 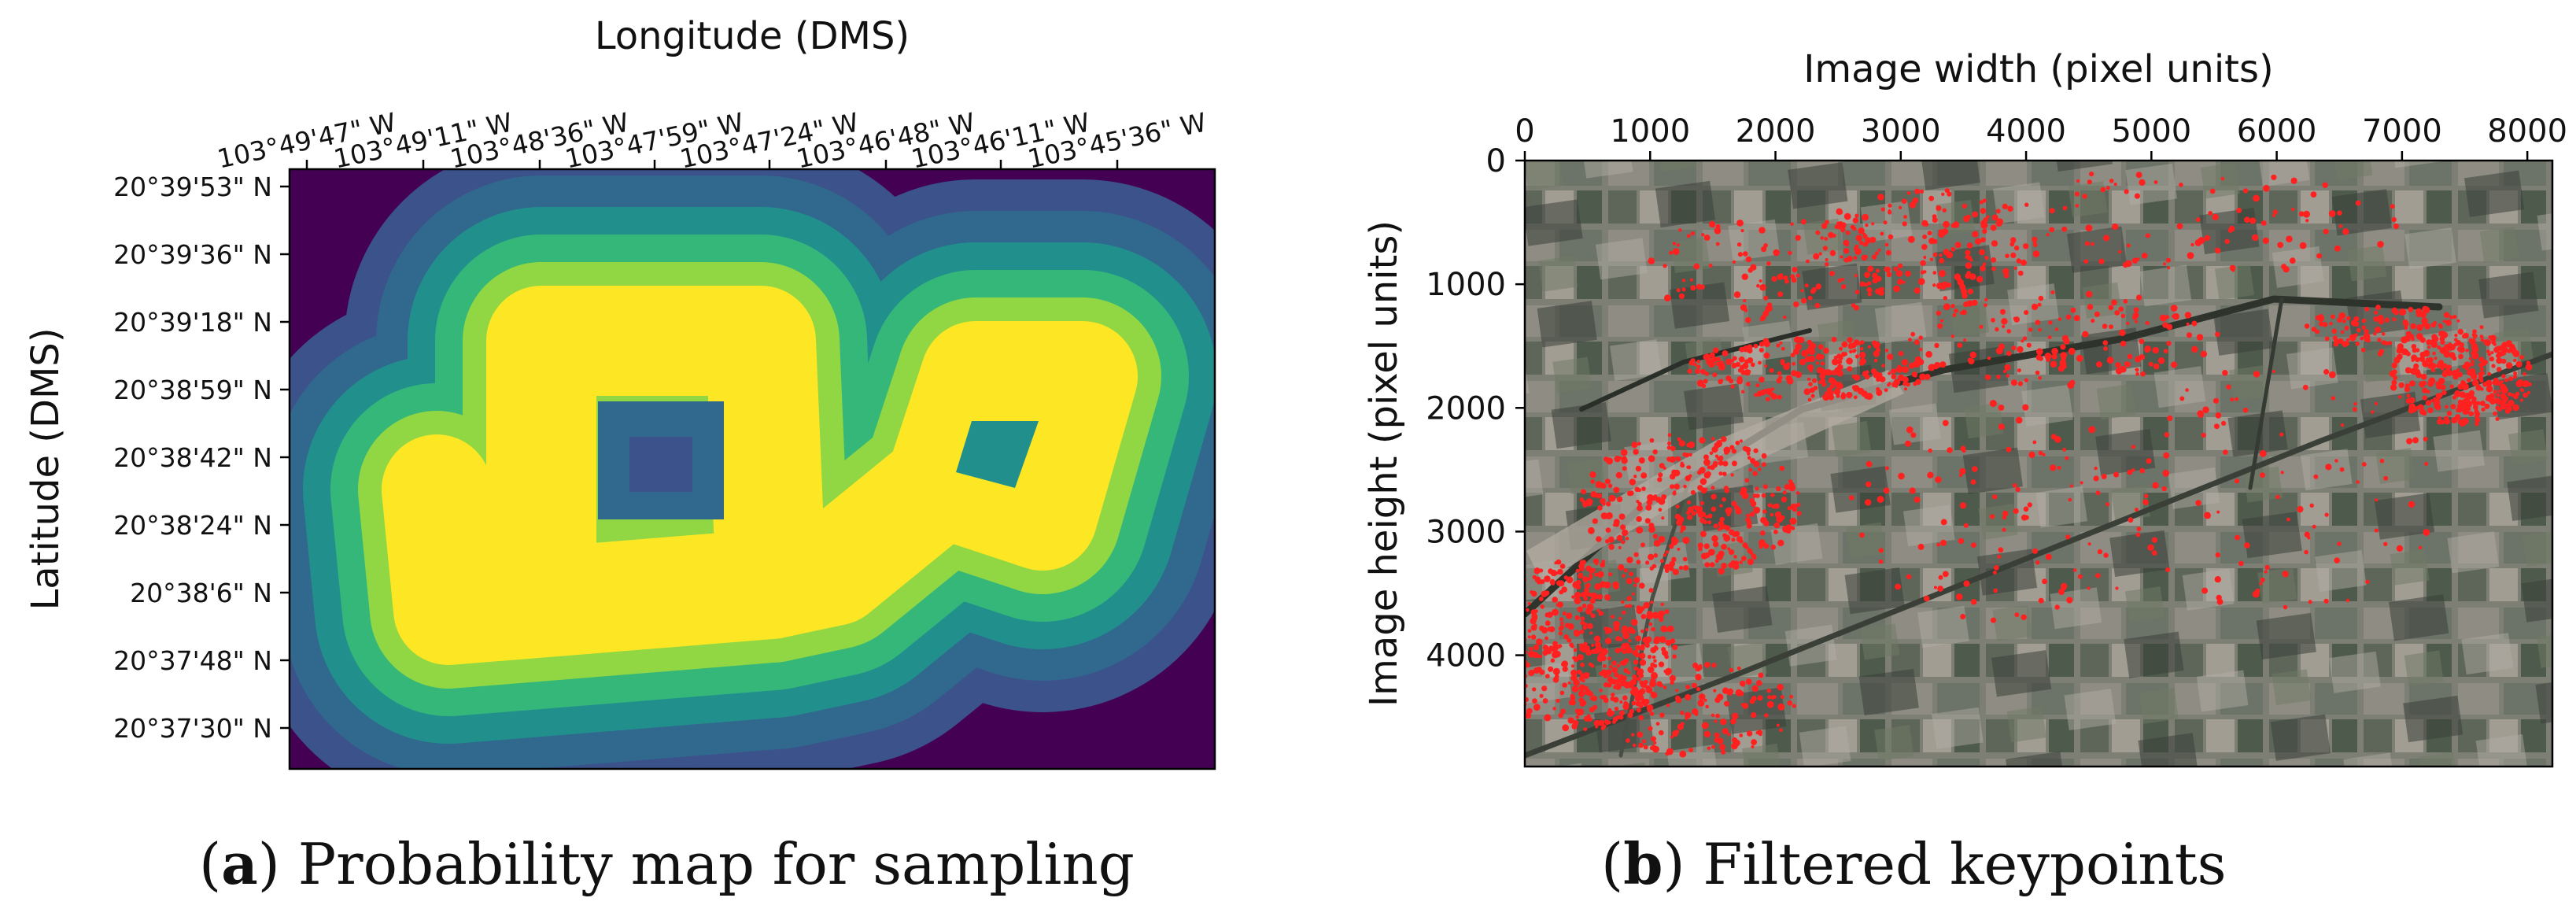 I want to click on heatmap-hole-left-core, so click(x=660, y=464).